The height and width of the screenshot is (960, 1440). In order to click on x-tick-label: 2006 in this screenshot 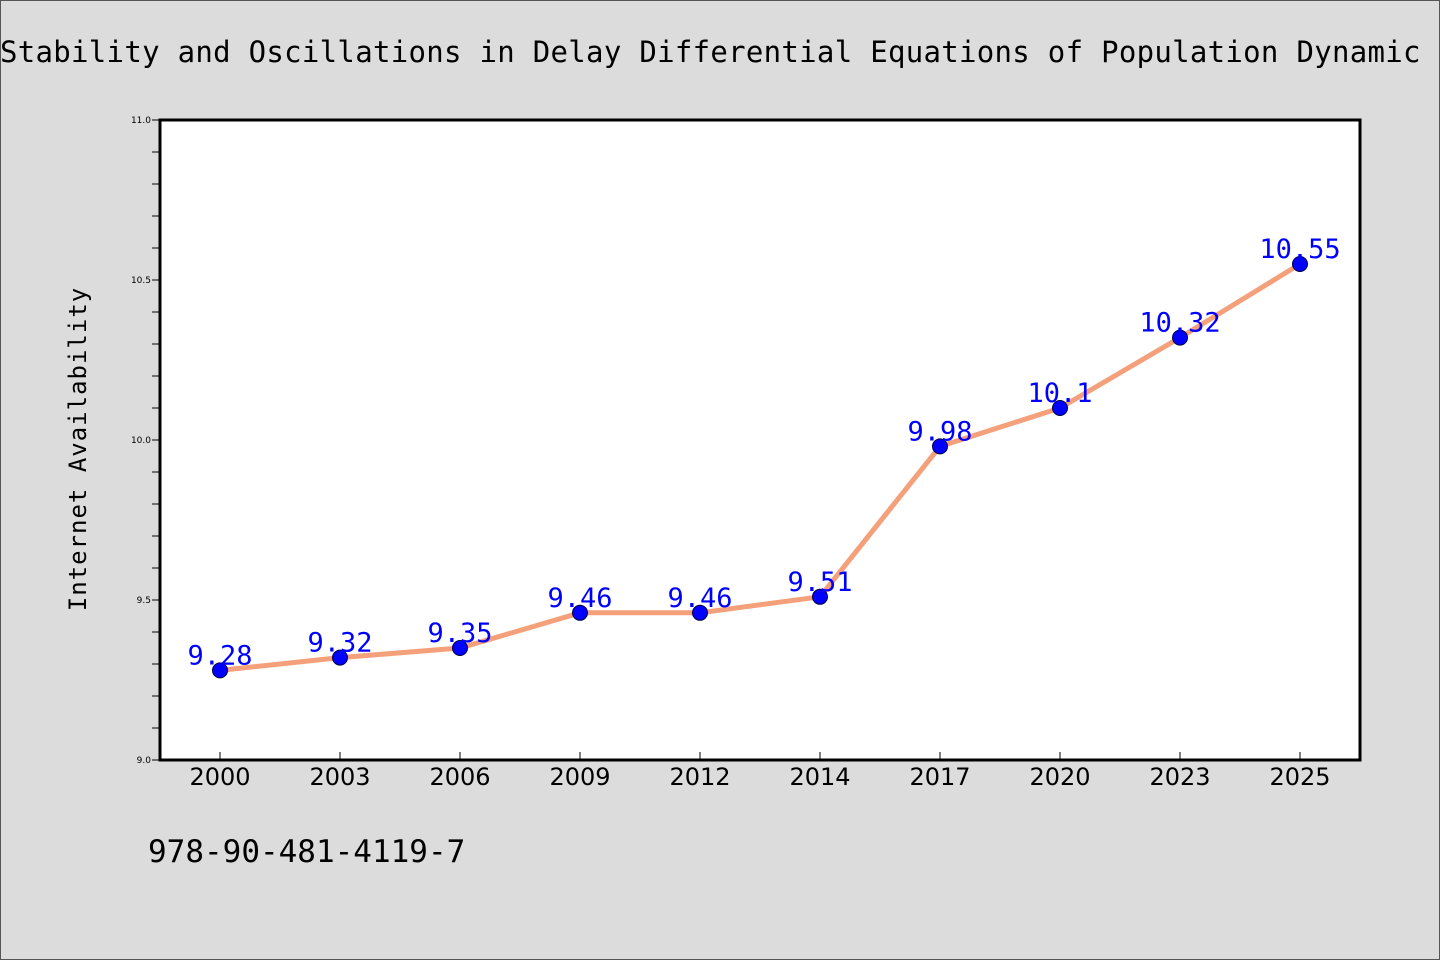, I will do `click(459, 777)`.